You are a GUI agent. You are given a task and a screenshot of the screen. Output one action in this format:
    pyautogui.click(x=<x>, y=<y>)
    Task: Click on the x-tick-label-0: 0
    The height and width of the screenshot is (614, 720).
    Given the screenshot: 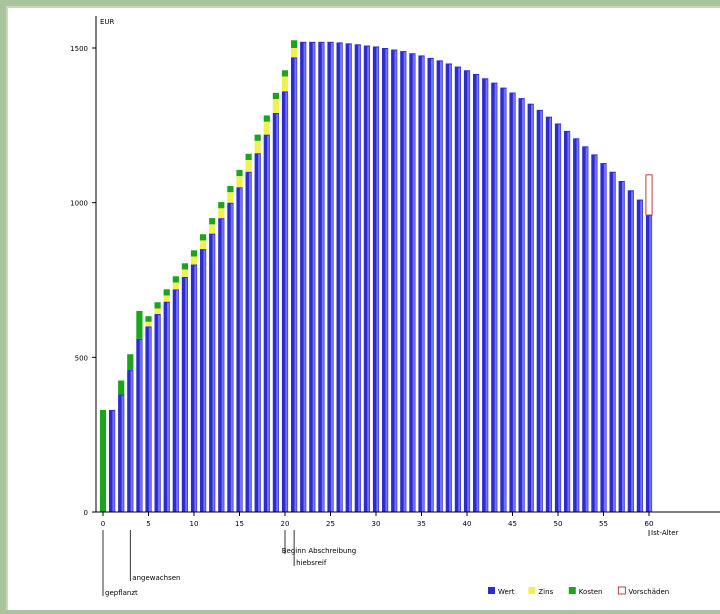 What is the action you would take?
    pyautogui.click(x=103, y=524)
    